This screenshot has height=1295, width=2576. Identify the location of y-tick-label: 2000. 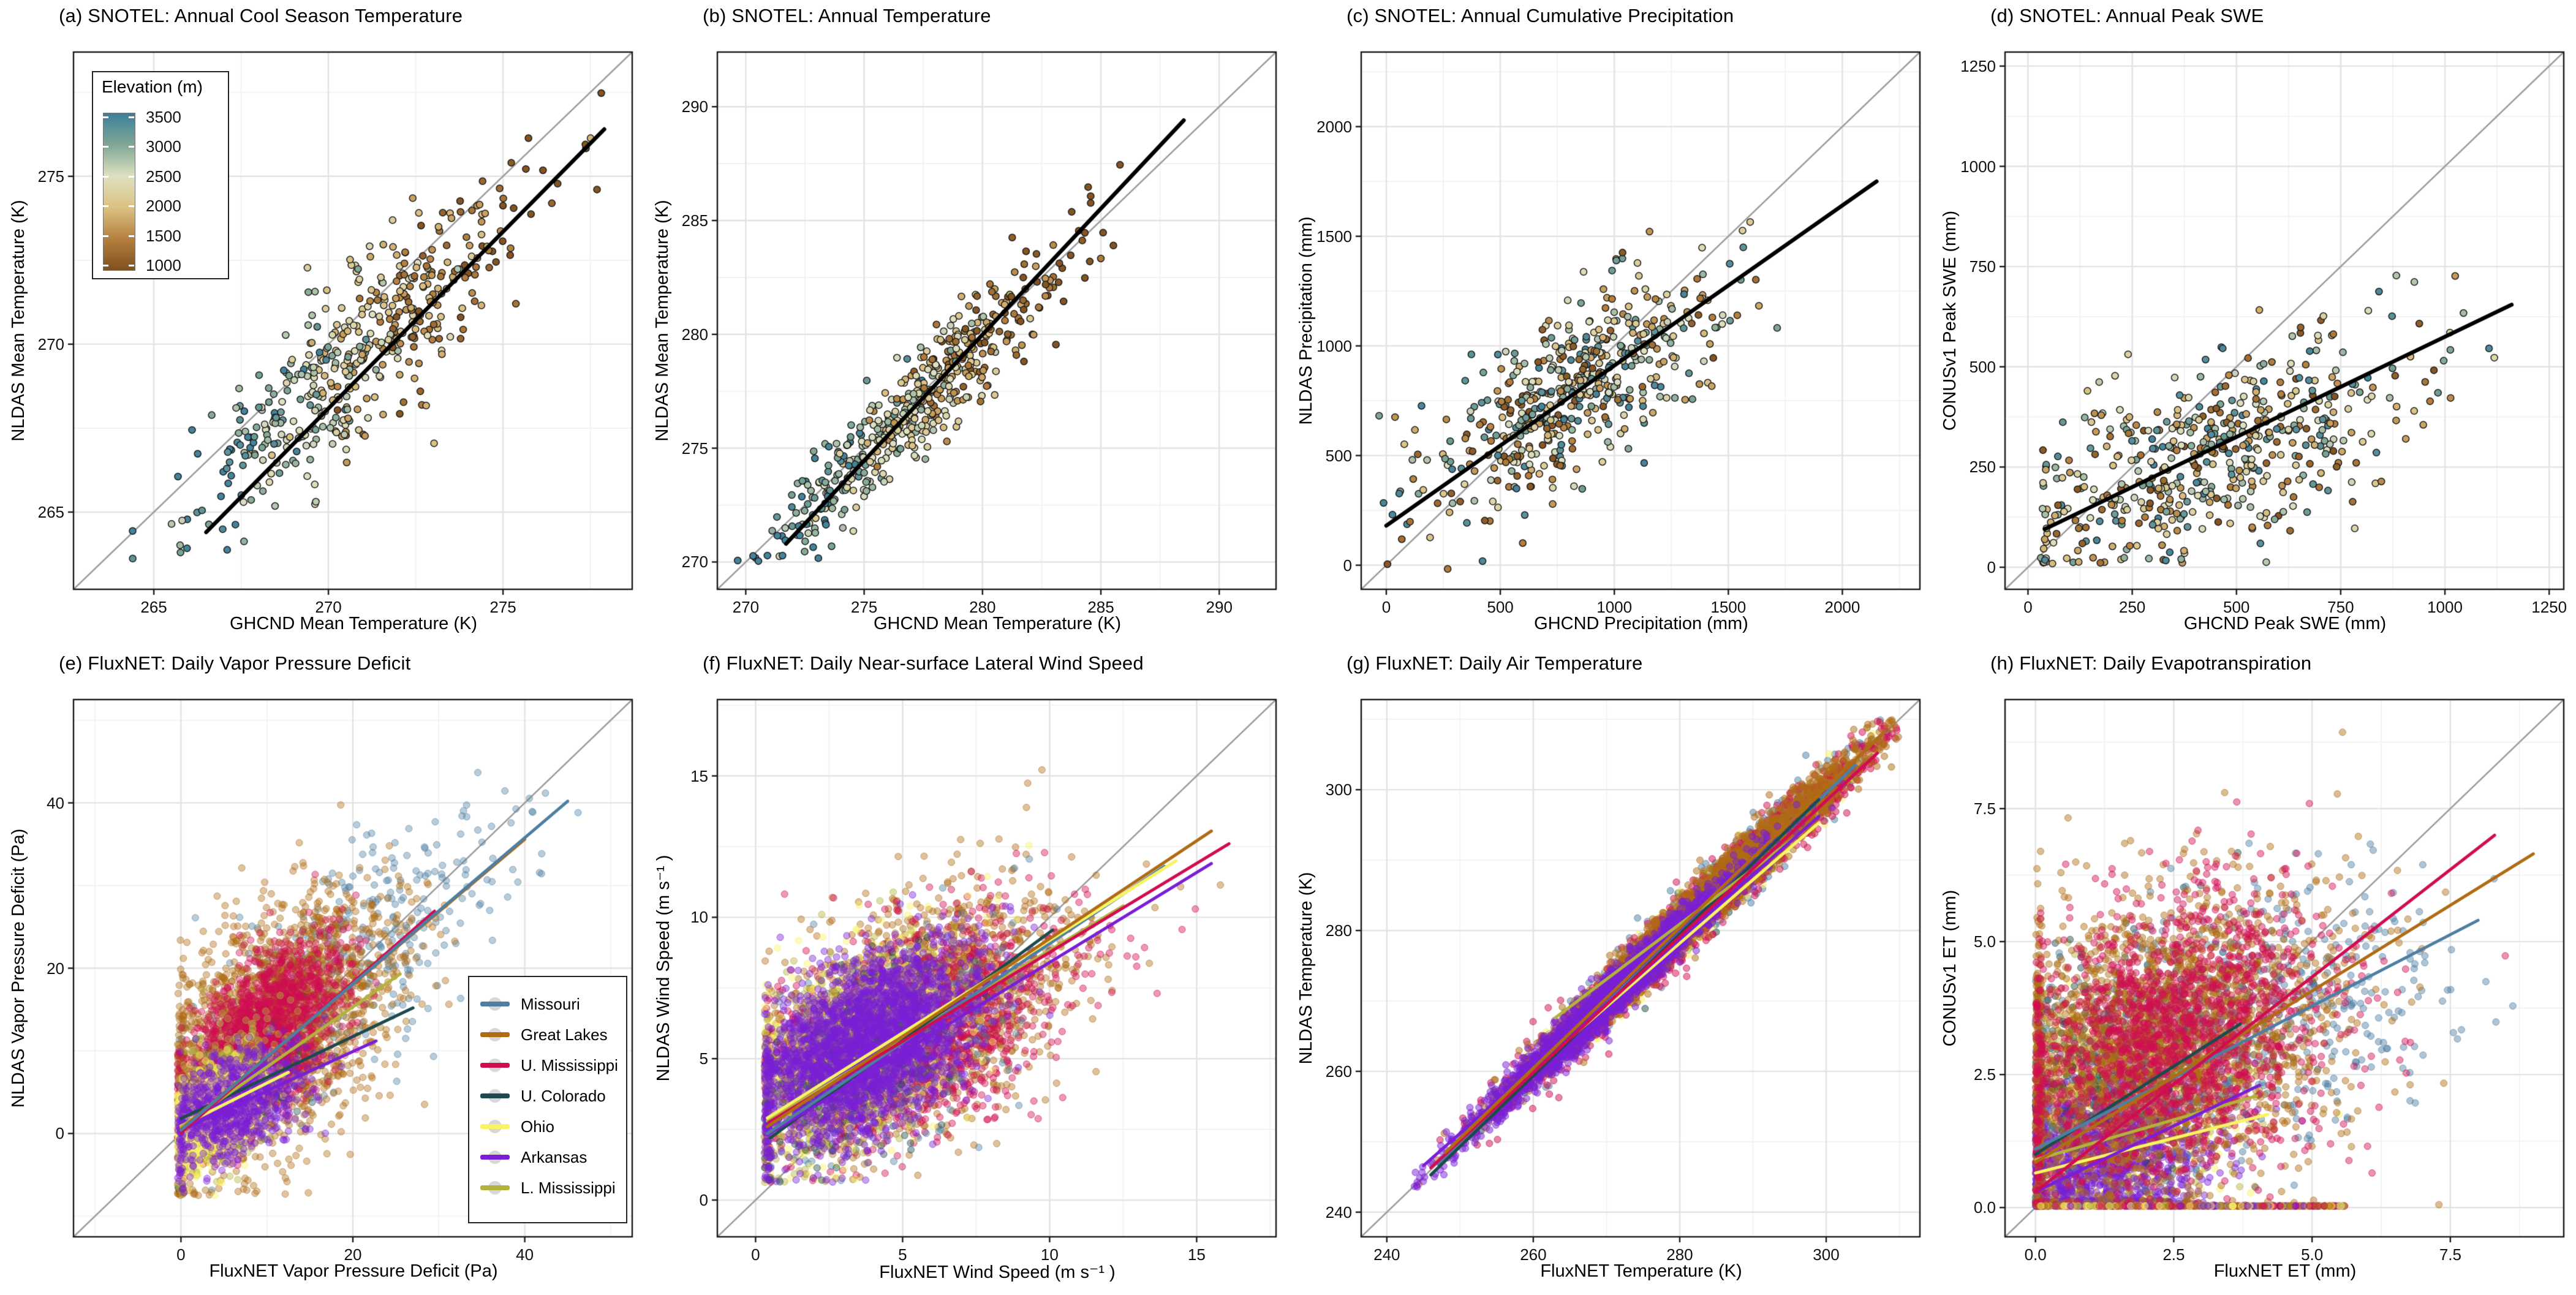
(1334, 126).